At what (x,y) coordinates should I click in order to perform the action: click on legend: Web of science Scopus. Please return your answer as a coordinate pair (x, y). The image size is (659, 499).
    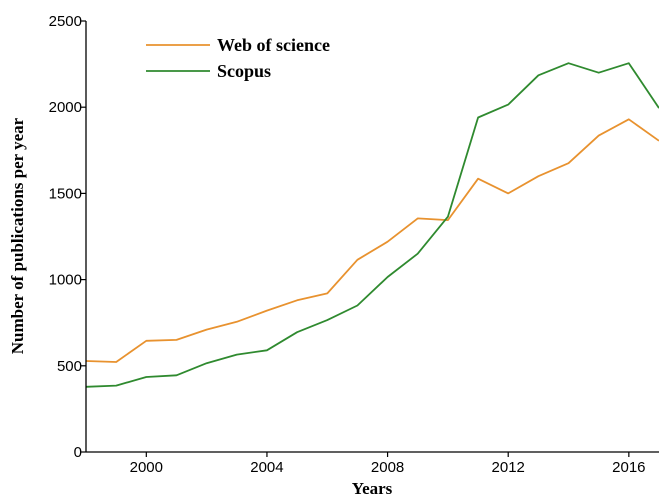
    Looking at the image, I should click on (238, 58).